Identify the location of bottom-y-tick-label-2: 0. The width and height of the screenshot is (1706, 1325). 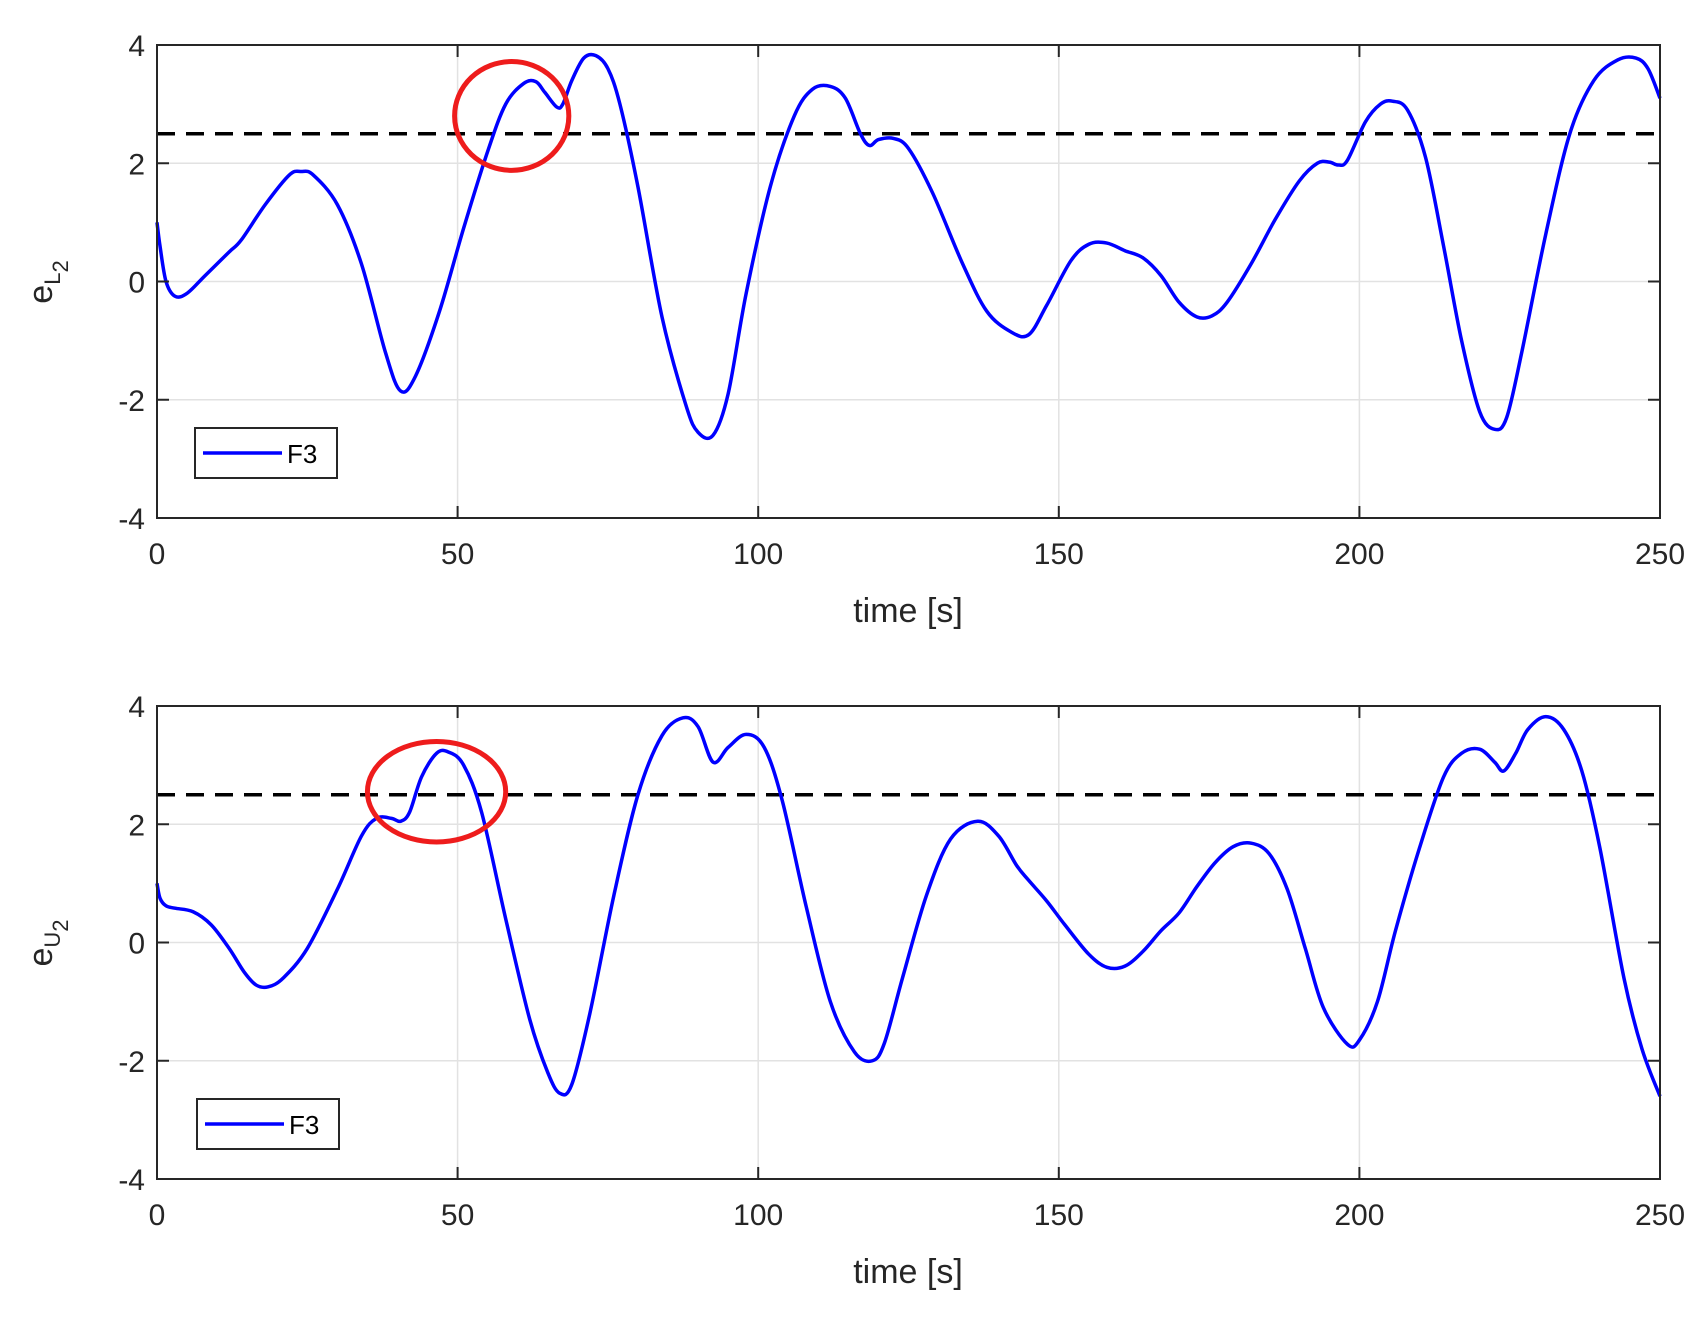
(136, 944).